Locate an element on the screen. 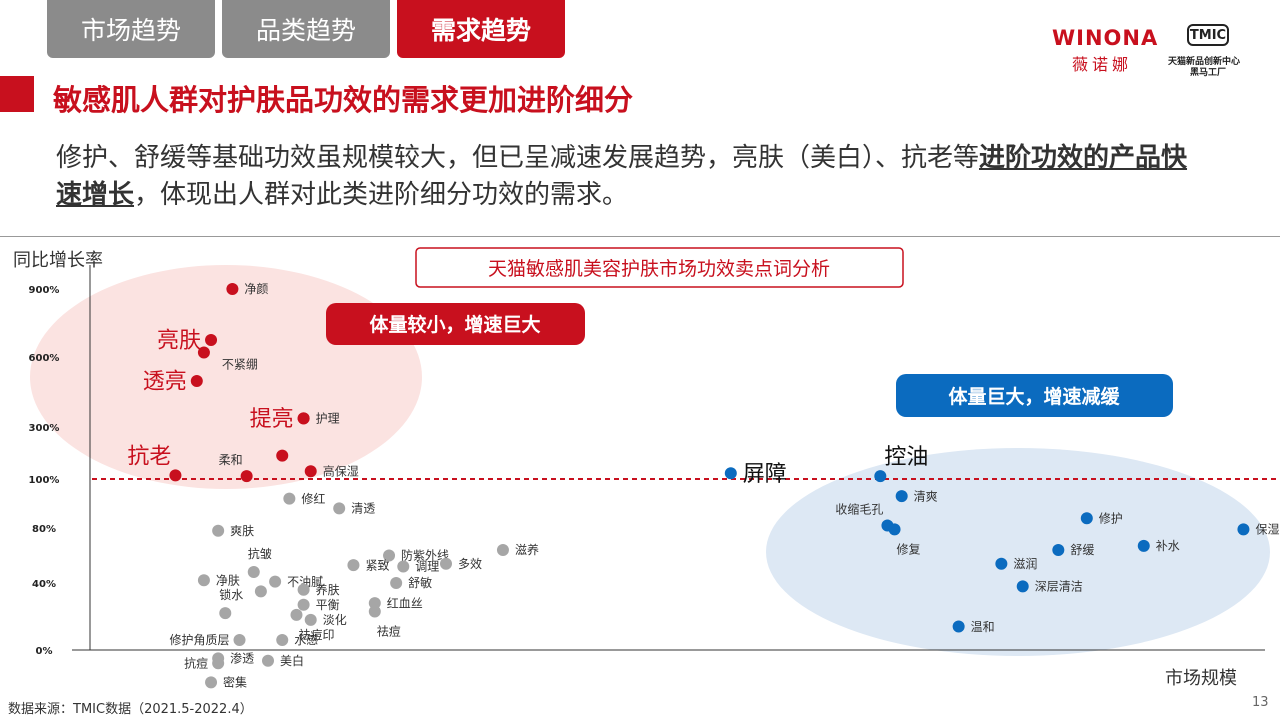  chart-title-box is located at coordinates (659, 267).